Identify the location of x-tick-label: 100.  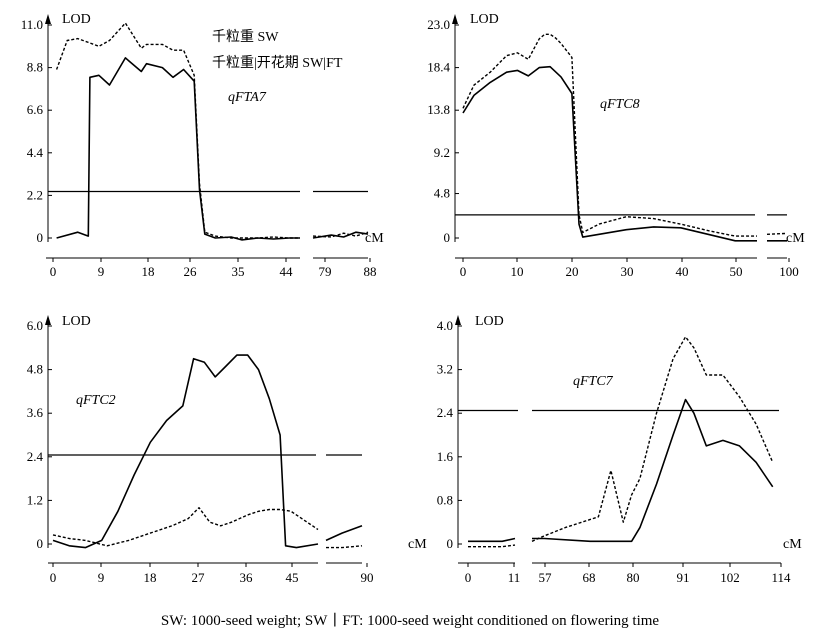
(789, 271).